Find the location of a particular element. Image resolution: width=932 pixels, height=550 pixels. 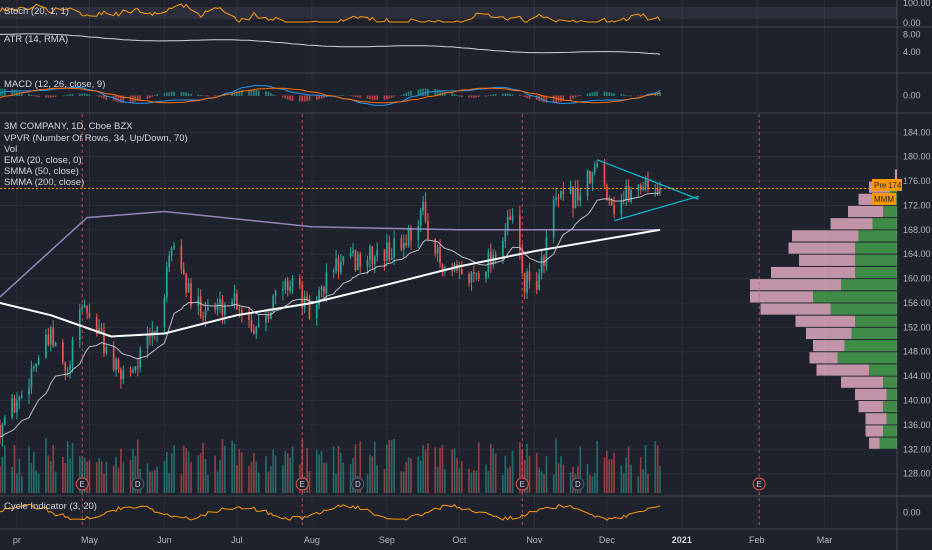

price-tick-label: 160.00 is located at coordinates (917, 279).